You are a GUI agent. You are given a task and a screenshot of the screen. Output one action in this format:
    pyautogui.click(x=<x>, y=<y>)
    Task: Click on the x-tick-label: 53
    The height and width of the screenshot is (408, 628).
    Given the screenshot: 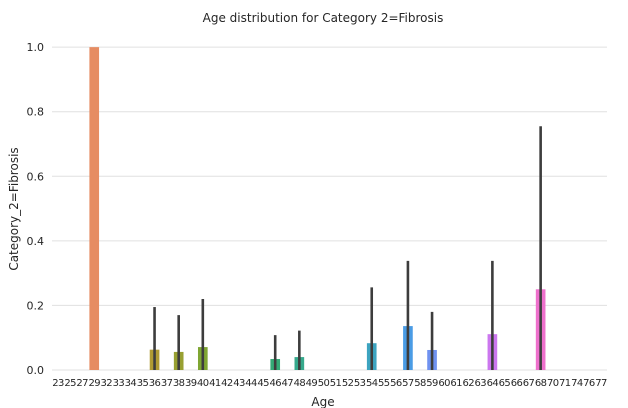 What is the action you would take?
    pyautogui.click(x=360, y=383)
    